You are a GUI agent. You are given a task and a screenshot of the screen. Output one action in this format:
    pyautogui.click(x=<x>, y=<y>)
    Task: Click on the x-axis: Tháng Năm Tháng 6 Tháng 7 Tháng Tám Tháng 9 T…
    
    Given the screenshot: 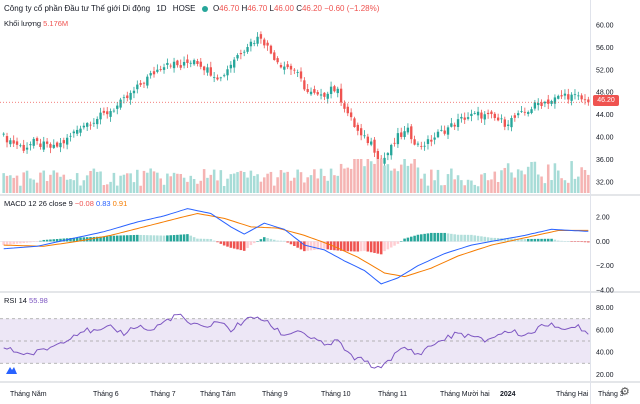 What is the action you would take?
    pyautogui.click(x=317, y=394)
    